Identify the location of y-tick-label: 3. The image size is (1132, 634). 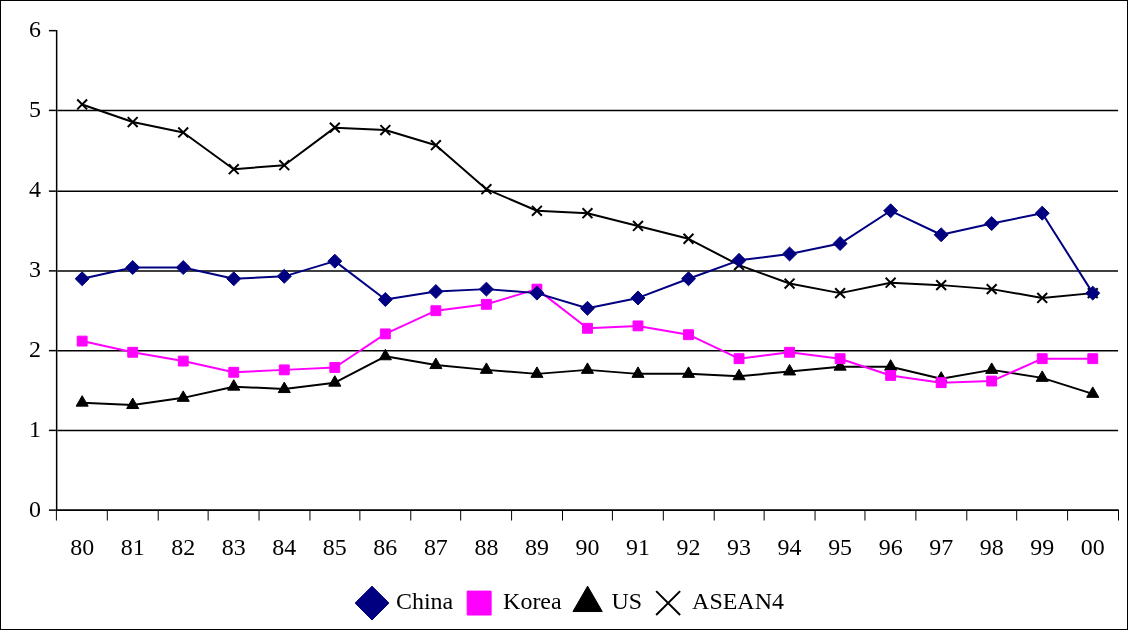
(34, 269).